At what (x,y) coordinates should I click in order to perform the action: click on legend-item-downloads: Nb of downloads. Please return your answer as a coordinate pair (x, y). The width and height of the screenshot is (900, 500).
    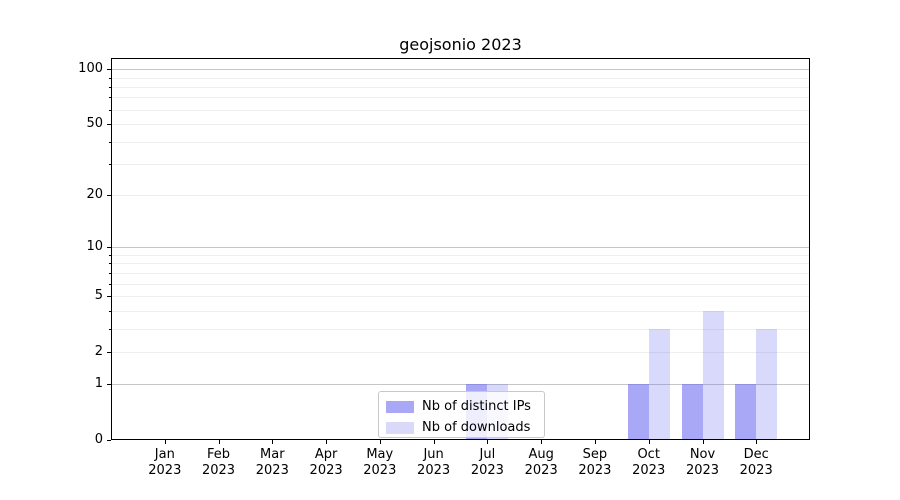
    Looking at the image, I should click on (465, 427).